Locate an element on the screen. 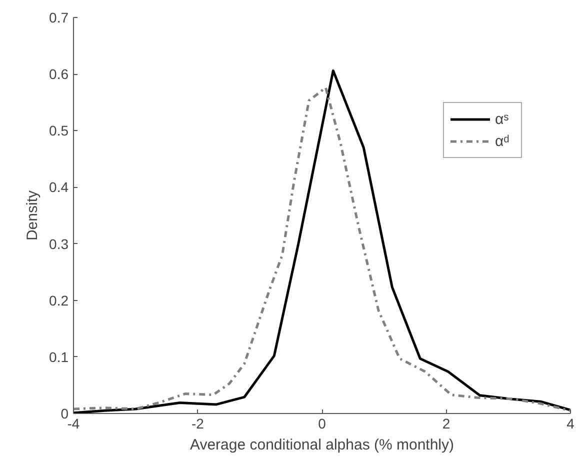  y-tick-label: 0.3 is located at coordinates (59, 244).